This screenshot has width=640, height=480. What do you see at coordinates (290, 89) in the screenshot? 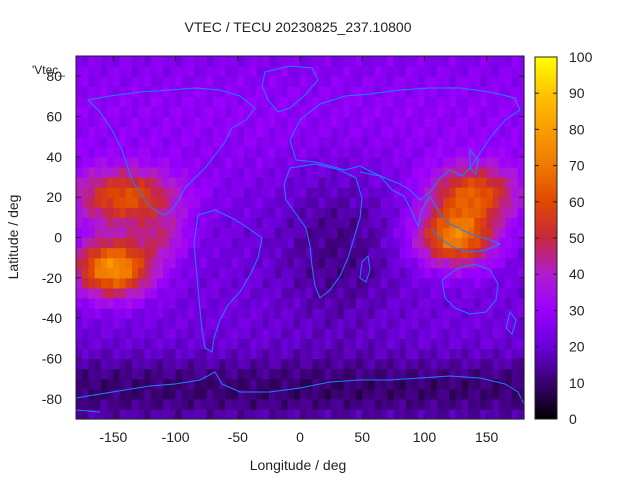
I see `coastline-greenland` at bounding box center [290, 89].